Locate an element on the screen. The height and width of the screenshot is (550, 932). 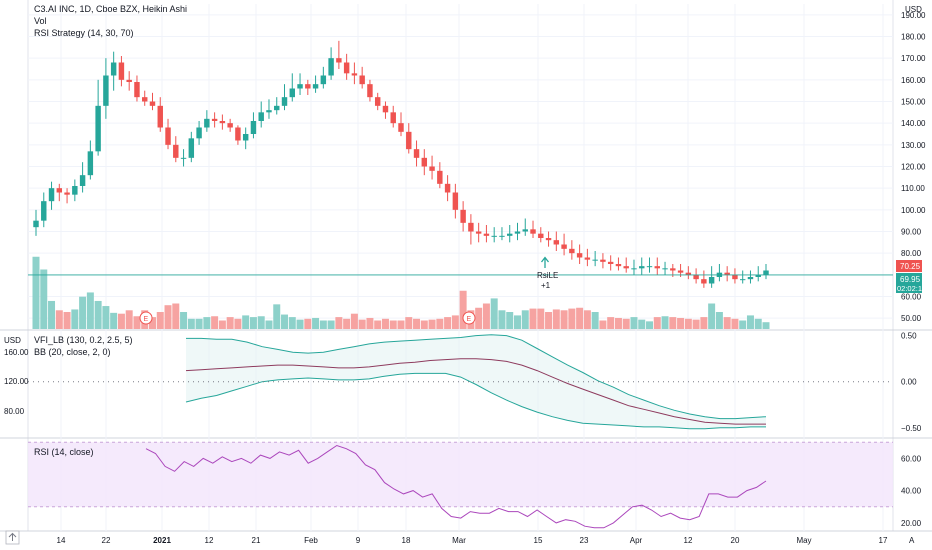
earnings-marker-2: E is located at coordinates (469, 318).